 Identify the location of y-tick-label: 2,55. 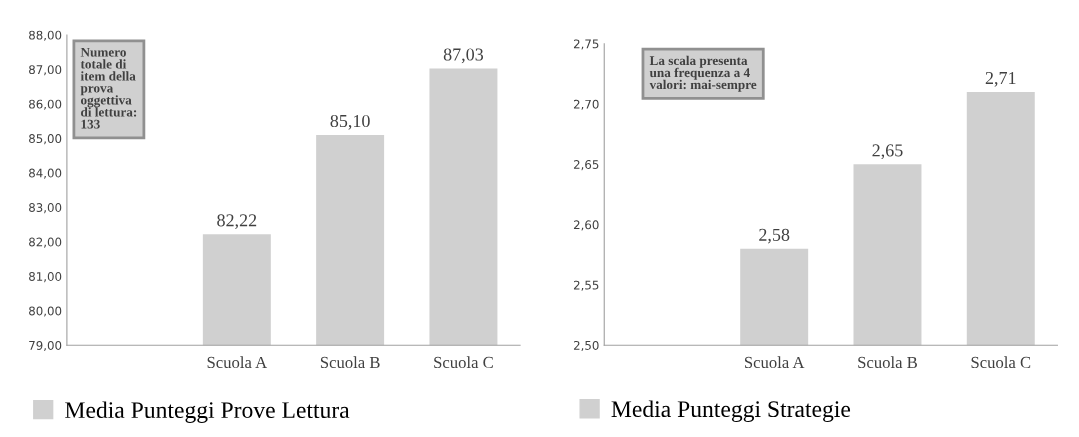
(586, 285).